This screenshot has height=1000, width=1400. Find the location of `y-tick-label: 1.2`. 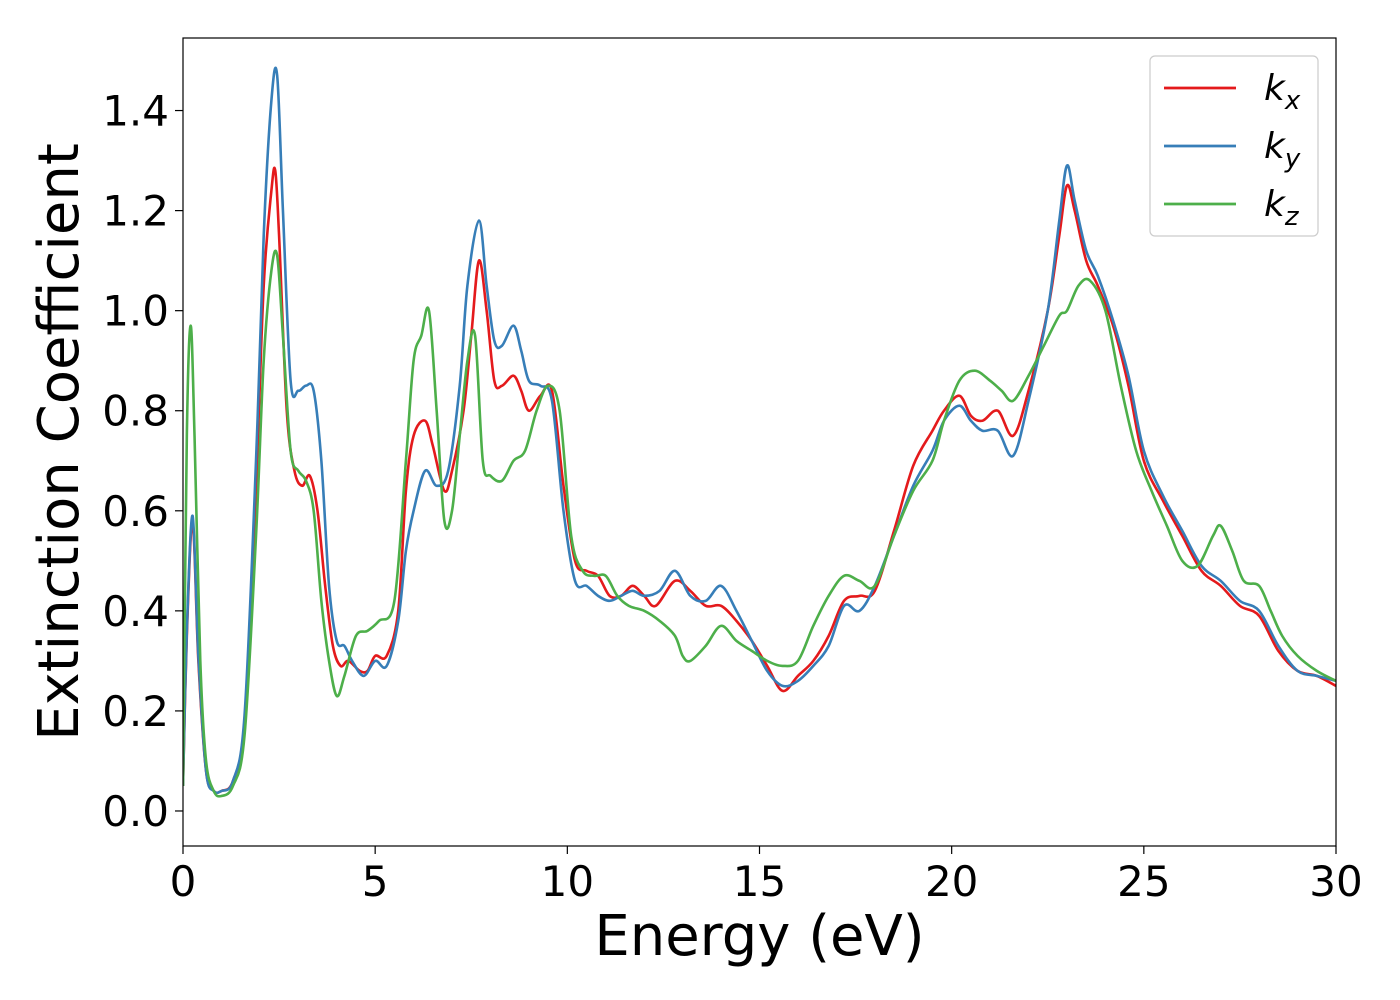

y-tick-label: 1.2 is located at coordinates (135, 211).